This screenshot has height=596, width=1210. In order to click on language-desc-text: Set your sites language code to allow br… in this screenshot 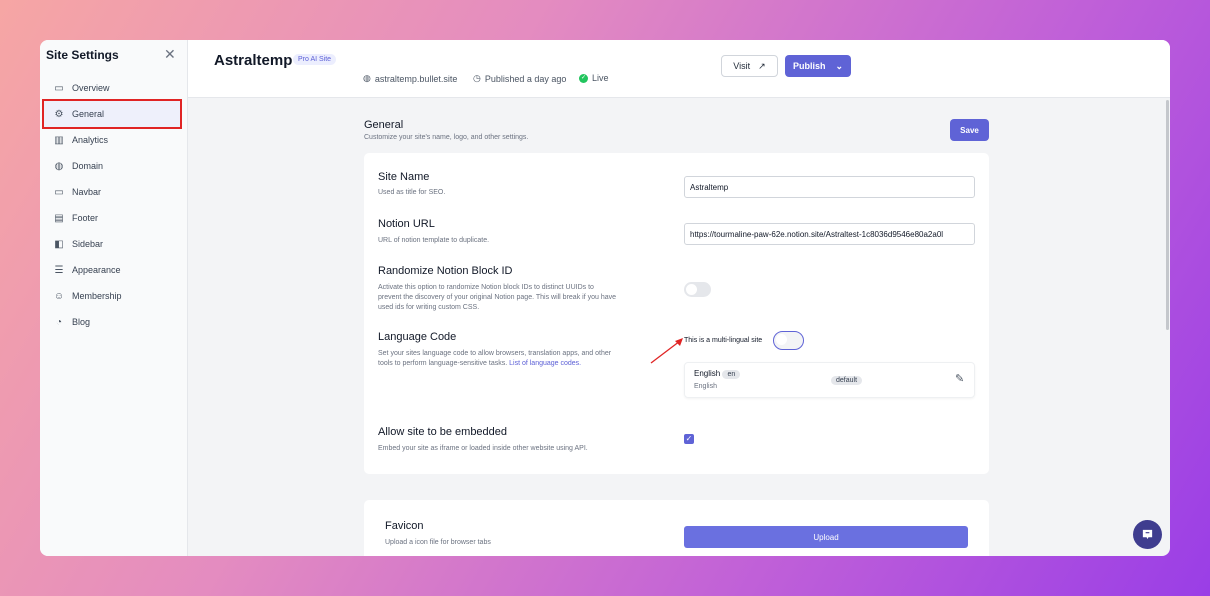, I will do `click(495, 358)`.